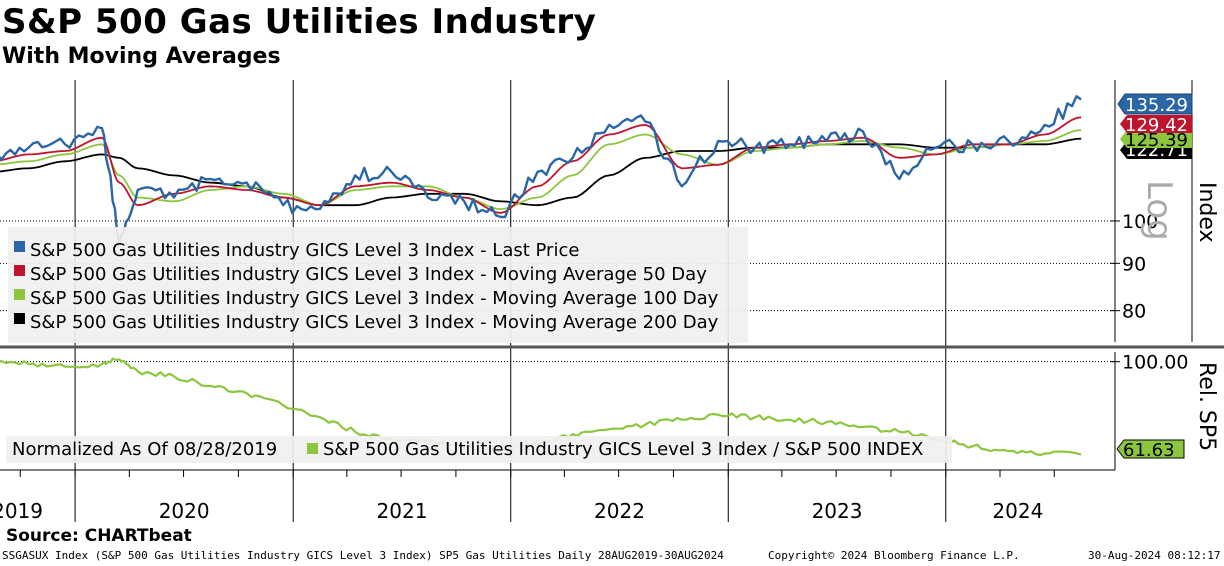 The height and width of the screenshot is (566, 1224). I want to click on tag-ma50-value: 129.42, so click(1156, 125).